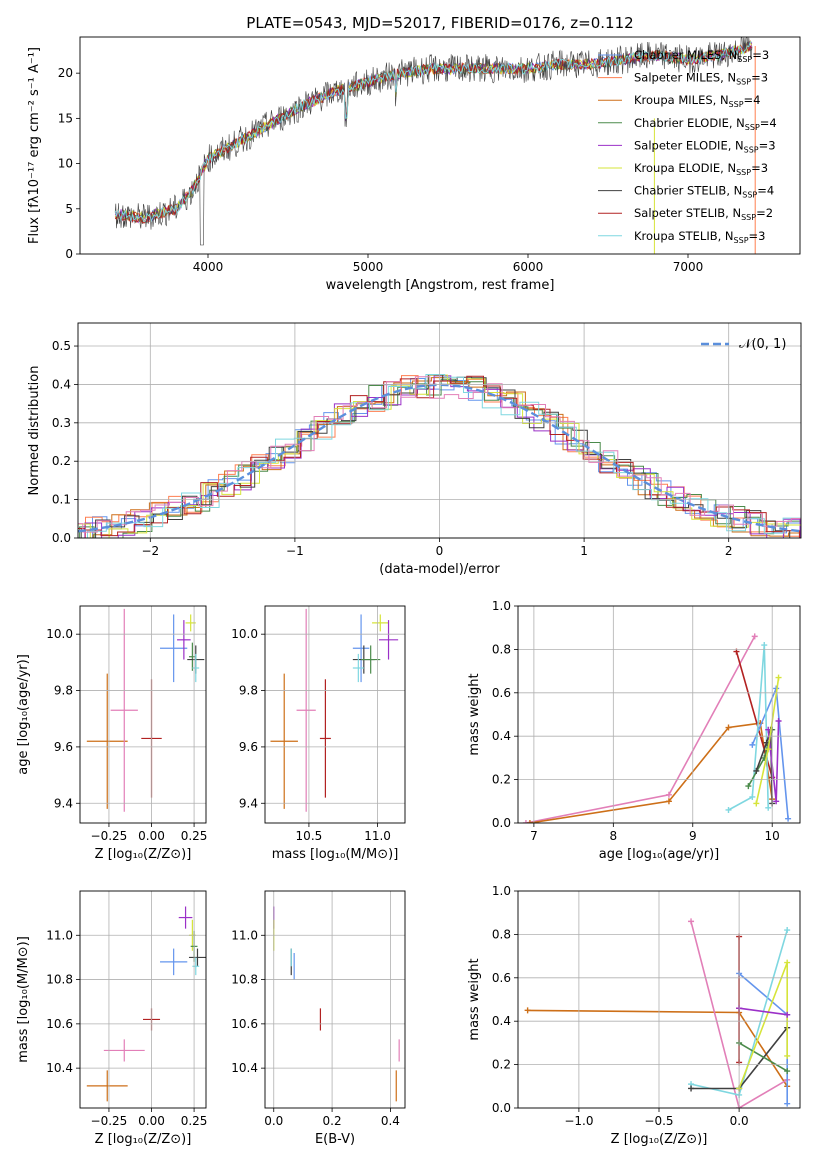 The height and width of the screenshot is (1170, 819). I want to click on x-axis-label: age [log₁₀(age/yr)], so click(659, 854).